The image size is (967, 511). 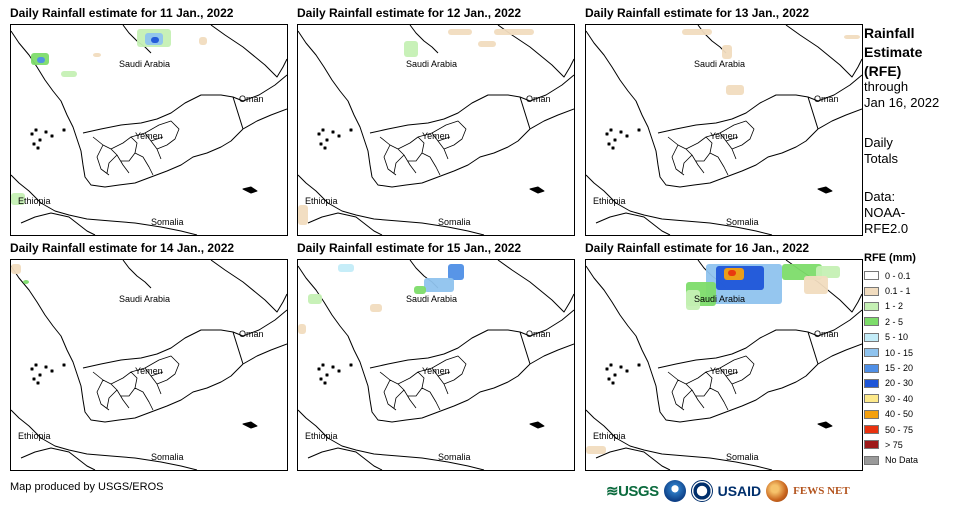 What do you see at coordinates (914, 337) in the screenshot?
I see `legend-item: 5 - 10` at bounding box center [914, 337].